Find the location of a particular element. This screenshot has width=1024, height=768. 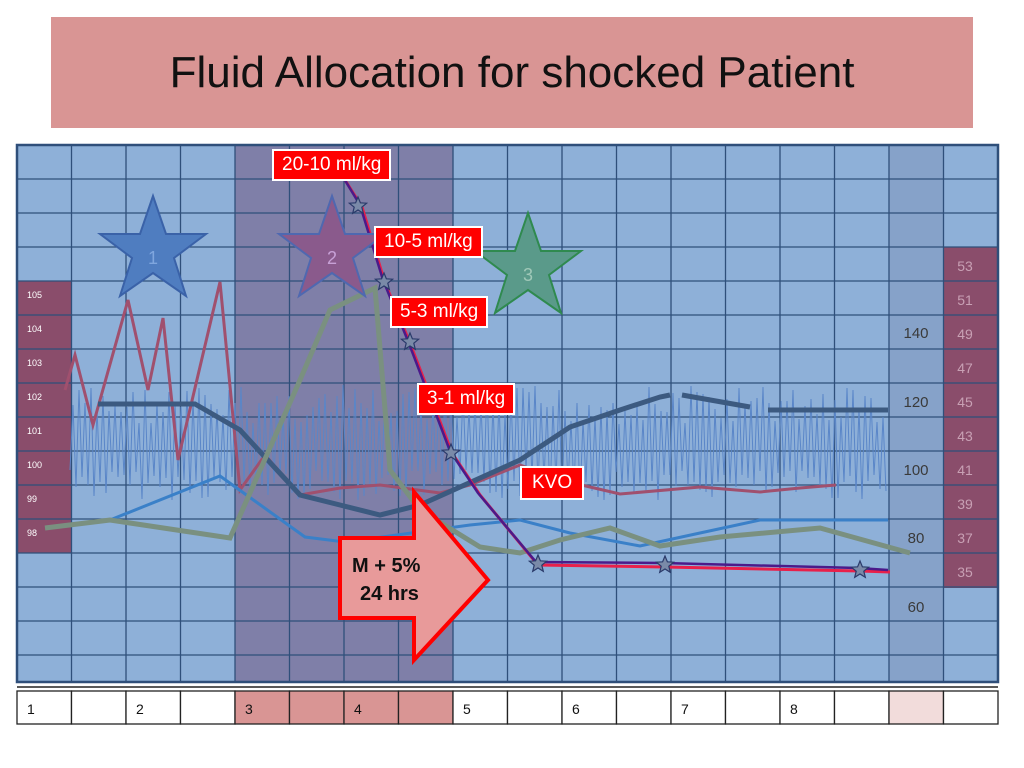

fluid-label-10-5: 10-5 ml/kg is located at coordinates (428, 242).